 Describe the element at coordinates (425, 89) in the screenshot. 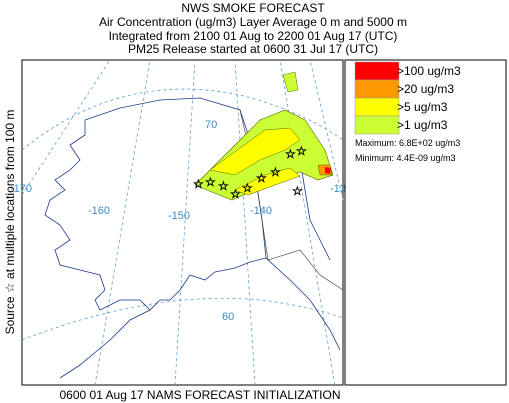

I see `legend-label: >20 ug/m3` at that location.